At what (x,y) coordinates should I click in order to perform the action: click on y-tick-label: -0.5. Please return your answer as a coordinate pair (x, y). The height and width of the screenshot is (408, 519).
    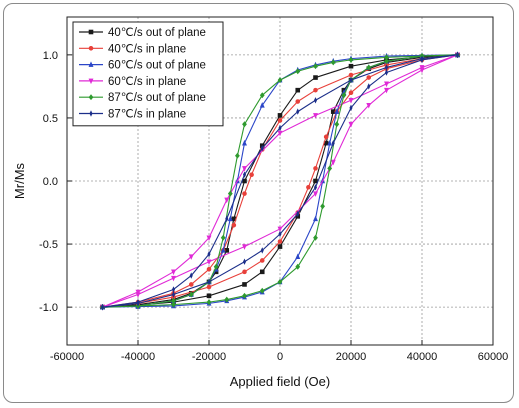
    Looking at the image, I should click on (48, 245).